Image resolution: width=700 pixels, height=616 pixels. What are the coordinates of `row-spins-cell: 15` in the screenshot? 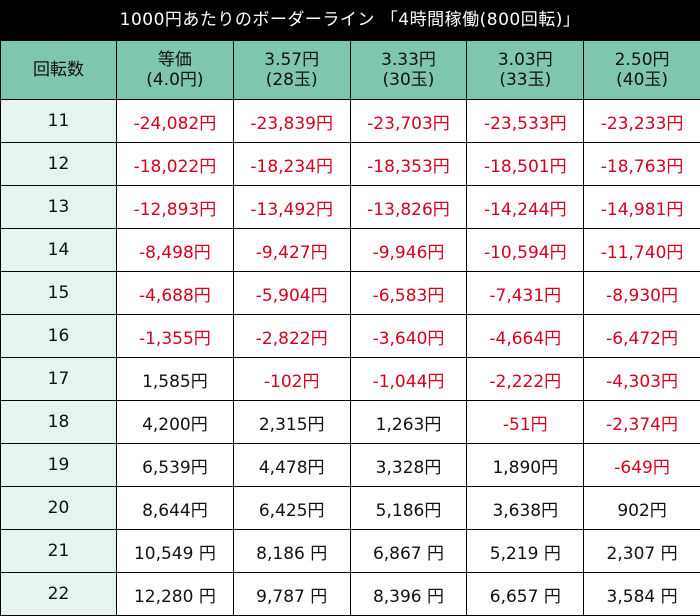 It's located at (59, 293).